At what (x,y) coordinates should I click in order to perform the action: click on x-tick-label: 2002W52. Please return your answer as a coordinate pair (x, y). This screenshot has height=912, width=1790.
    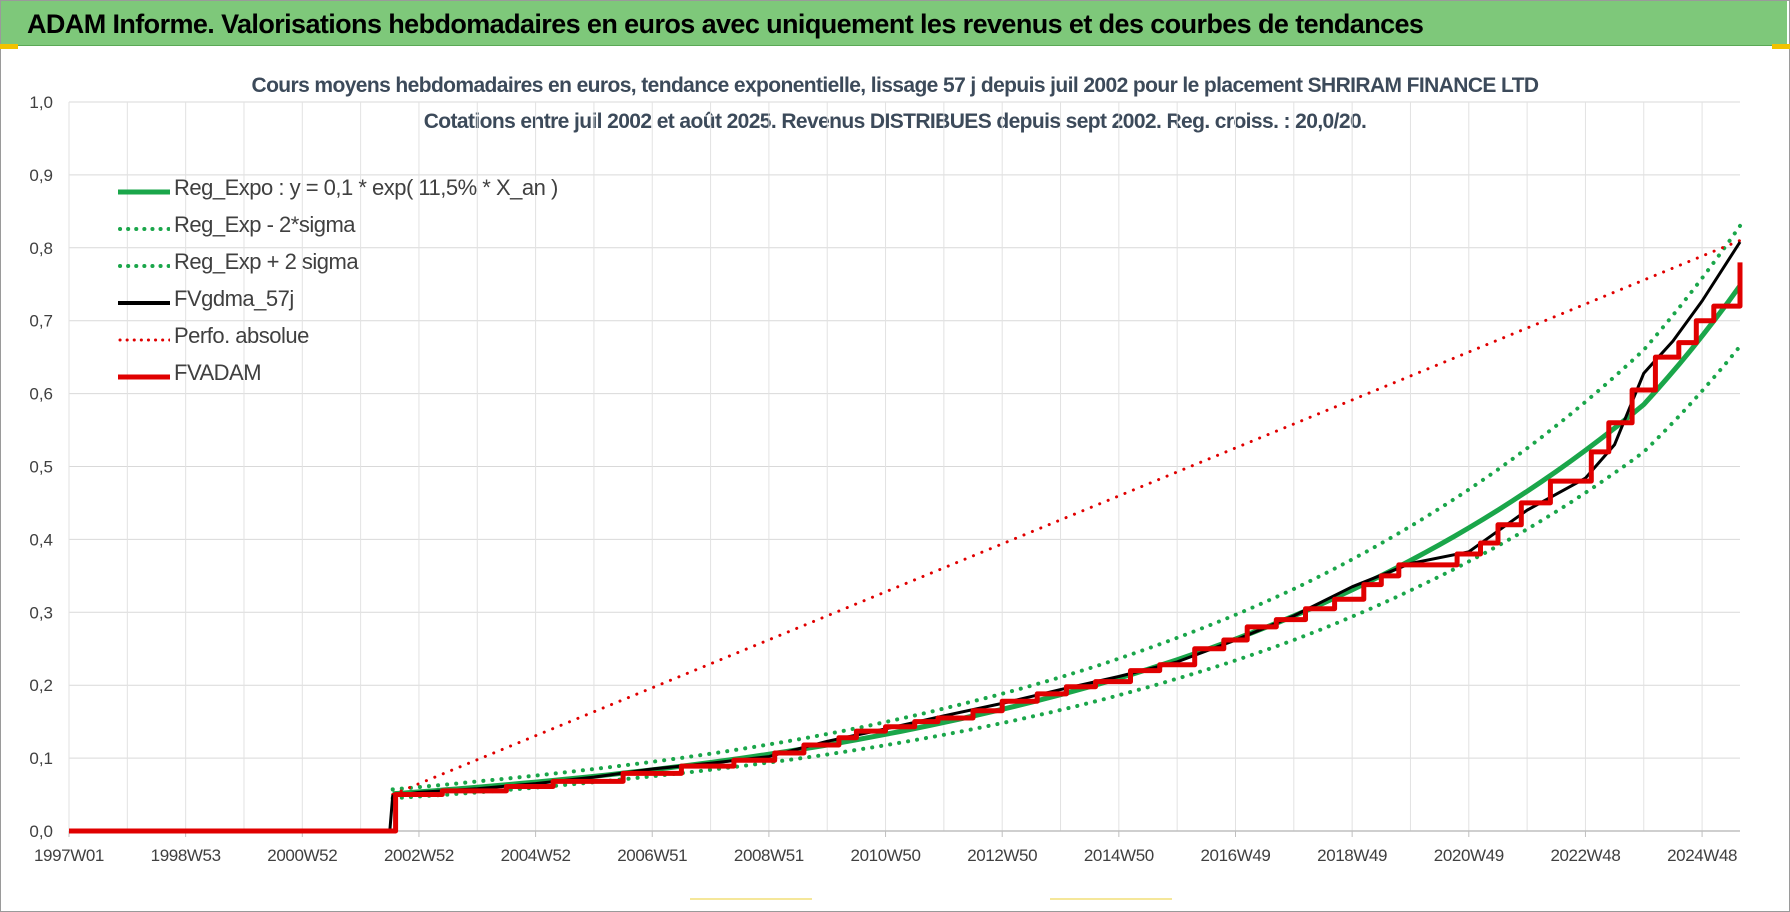
    Looking at the image, I should click on (419, 855).